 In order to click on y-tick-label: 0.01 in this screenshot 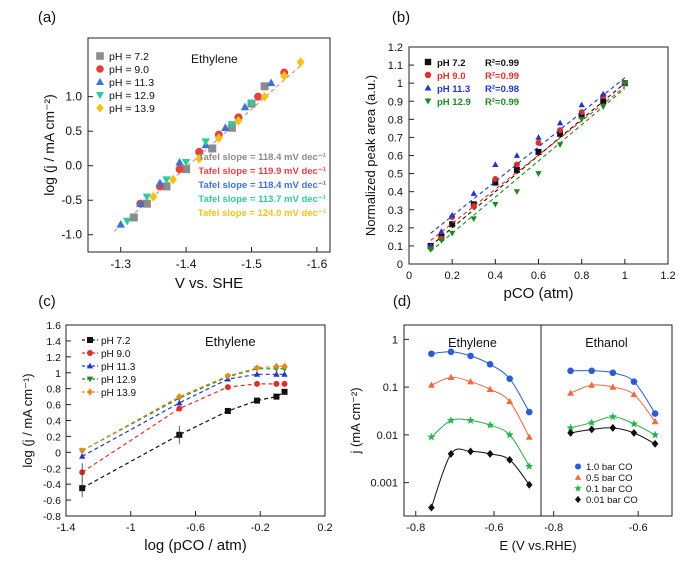, I will do `click(387, 436)`.